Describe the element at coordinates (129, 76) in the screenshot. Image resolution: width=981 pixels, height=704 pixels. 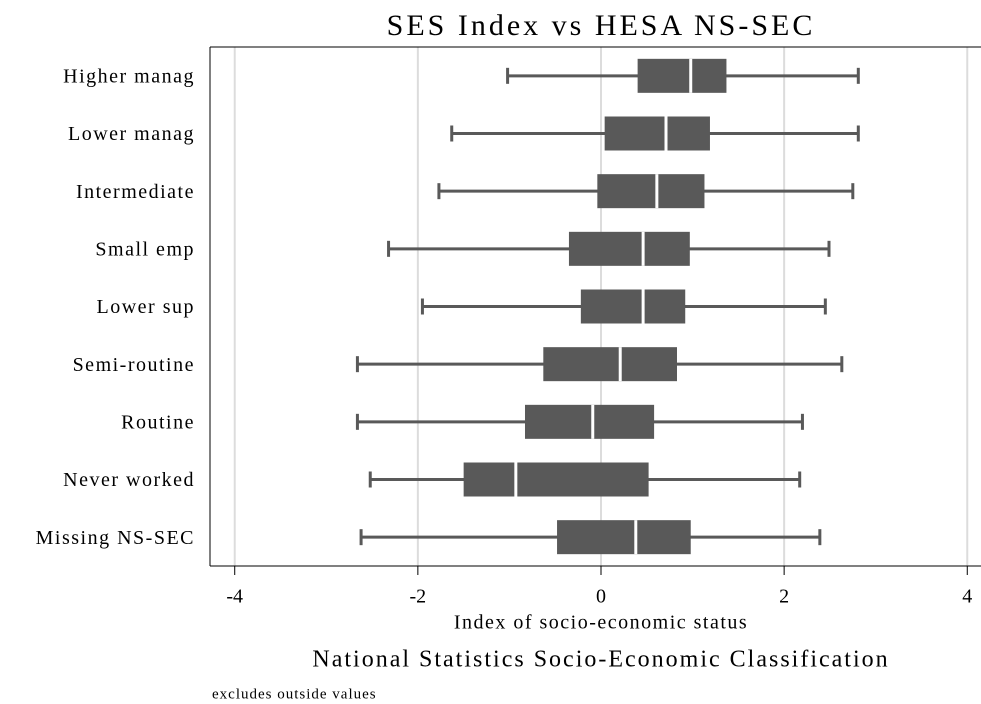
I see `y-tick-label: Higher manag` at that location.